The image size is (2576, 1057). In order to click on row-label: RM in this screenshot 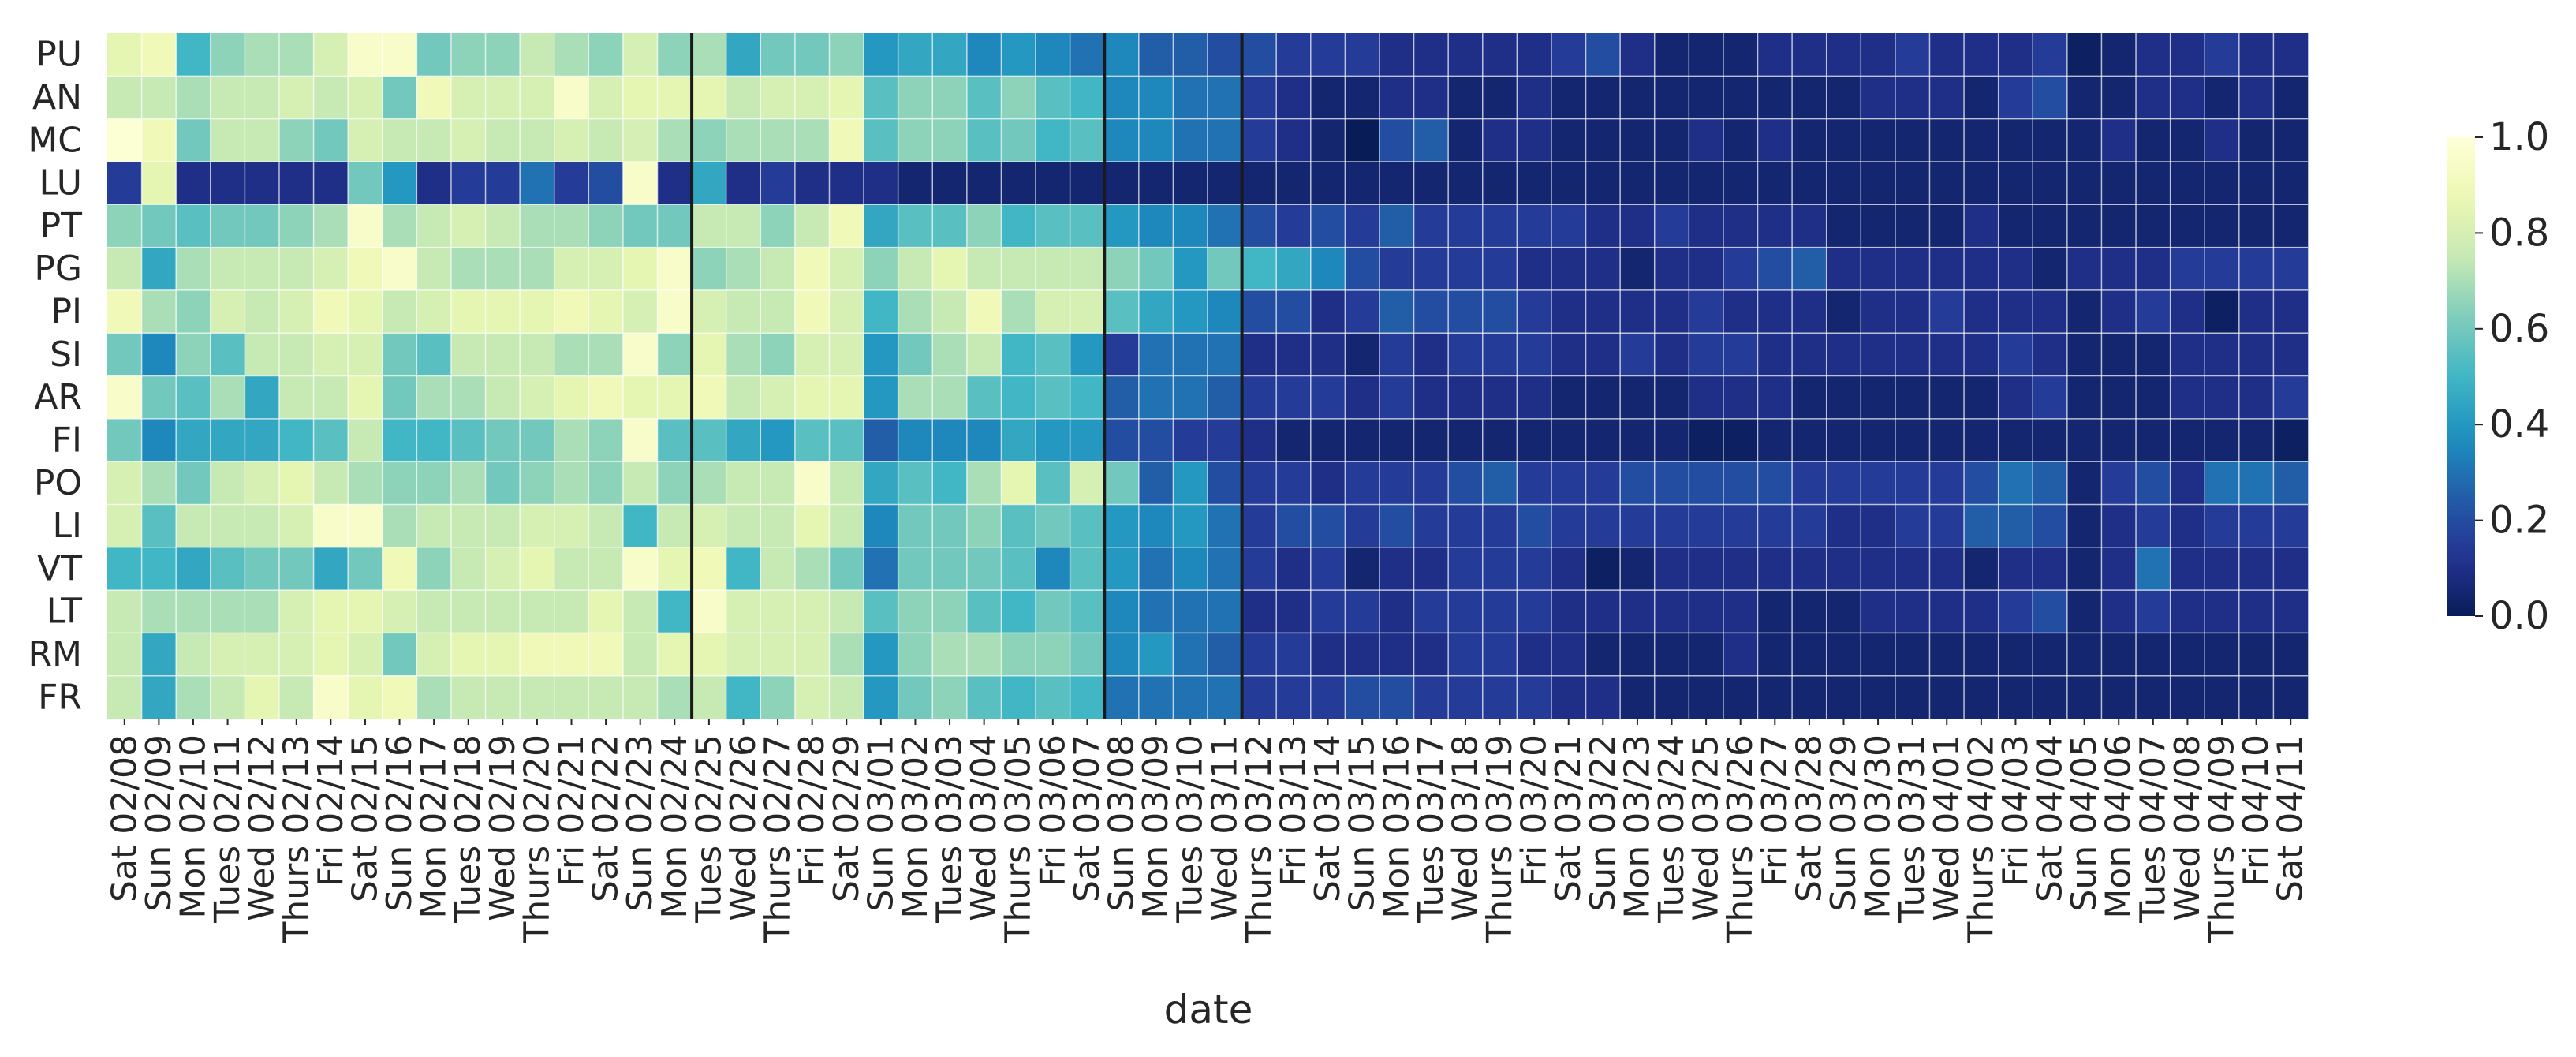, I will do `click(55, 654)`.